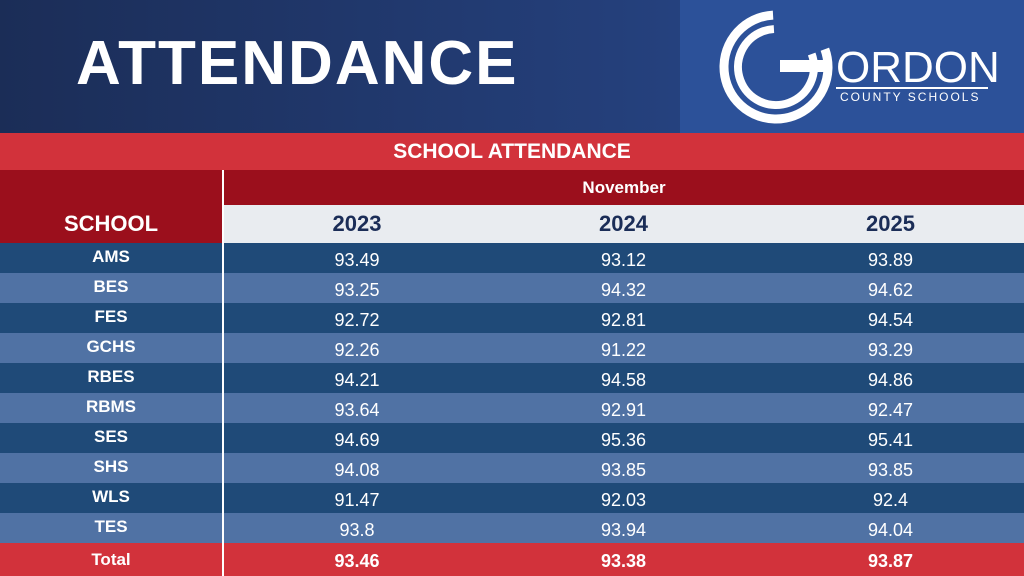 The width and height of the screenshot is (1024, 576). I want to click on total-value: 93.38, so click(623, 559).